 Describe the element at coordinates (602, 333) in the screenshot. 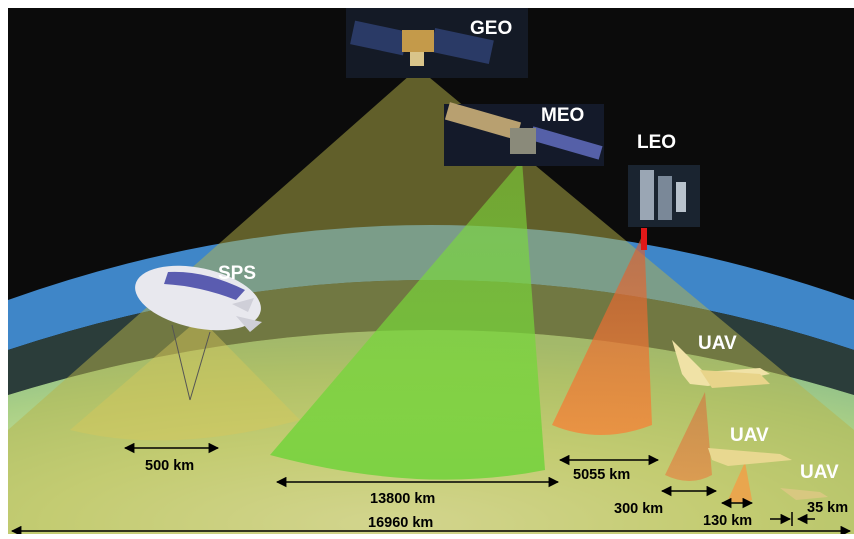

I see `leo-coverage-beam` at that location.